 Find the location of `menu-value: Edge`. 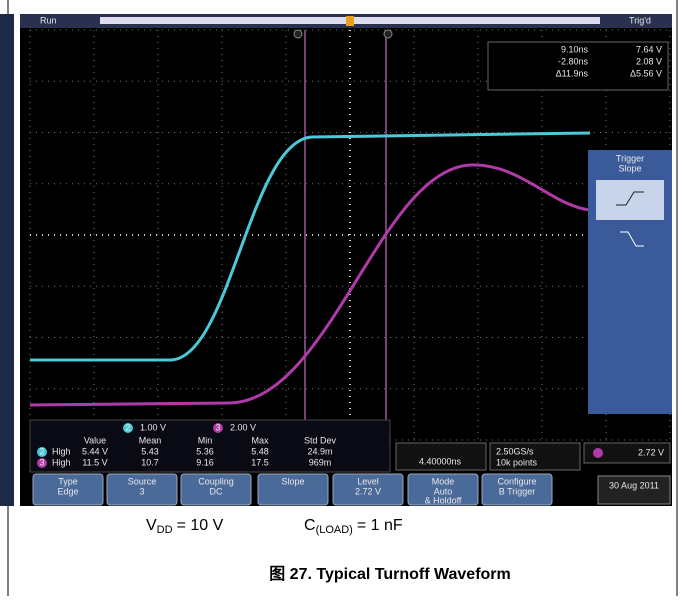

menu-value: Edge is located at coordinates (67, 491).